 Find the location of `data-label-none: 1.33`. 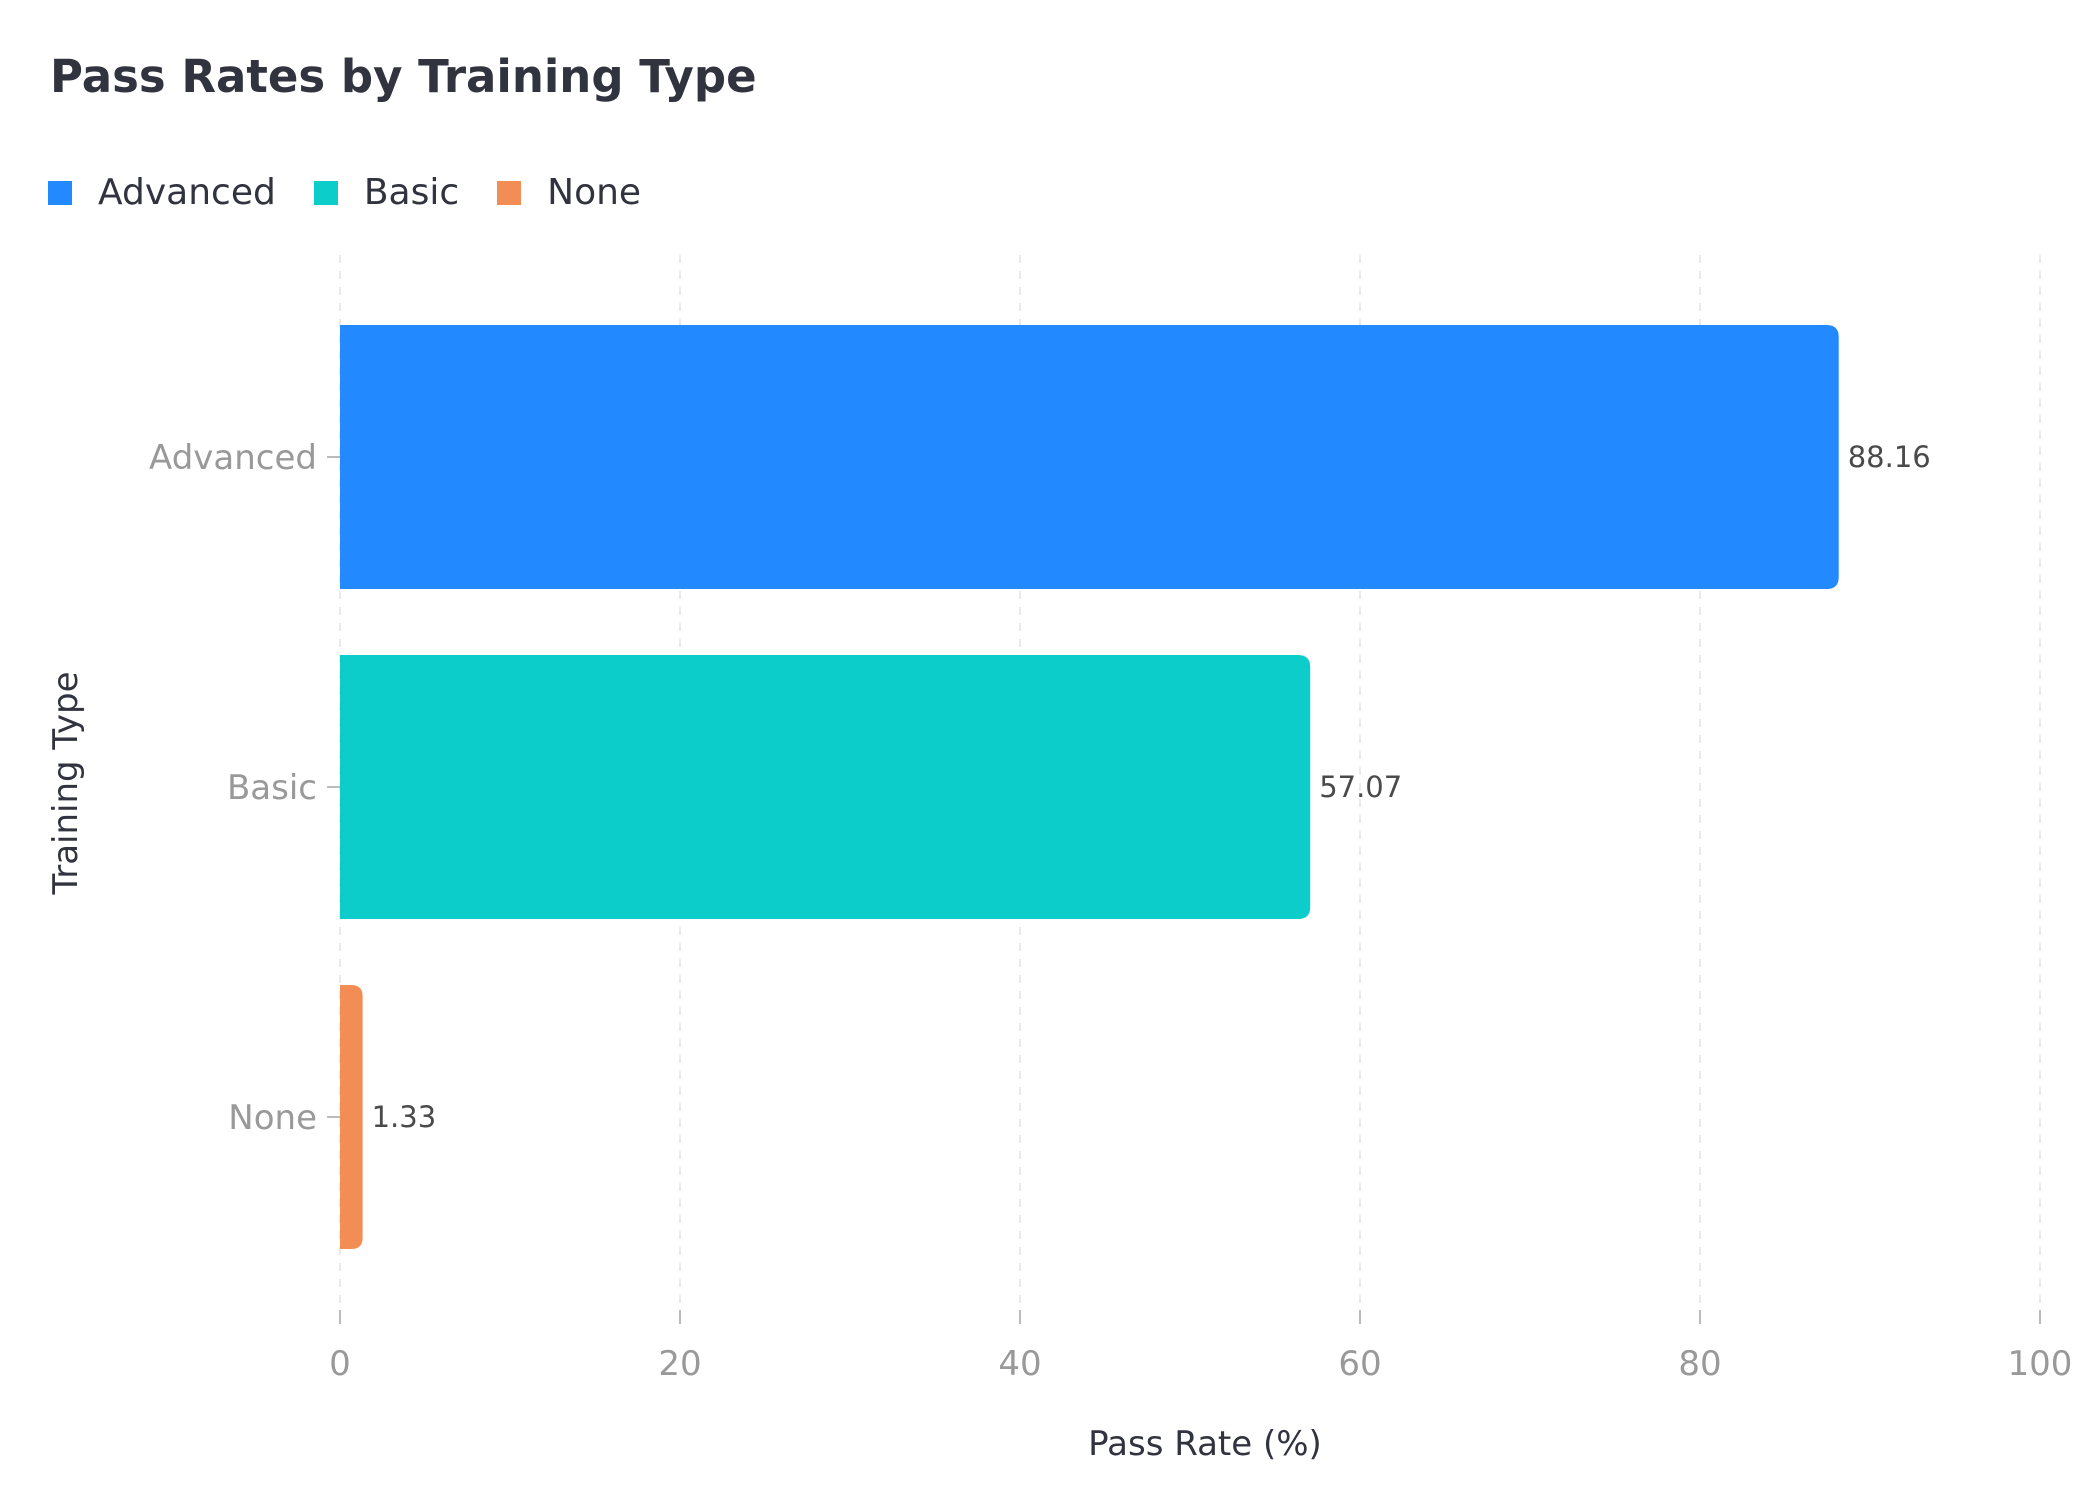

data-label-none: 1.33 is located at coordinates (404, 1117).